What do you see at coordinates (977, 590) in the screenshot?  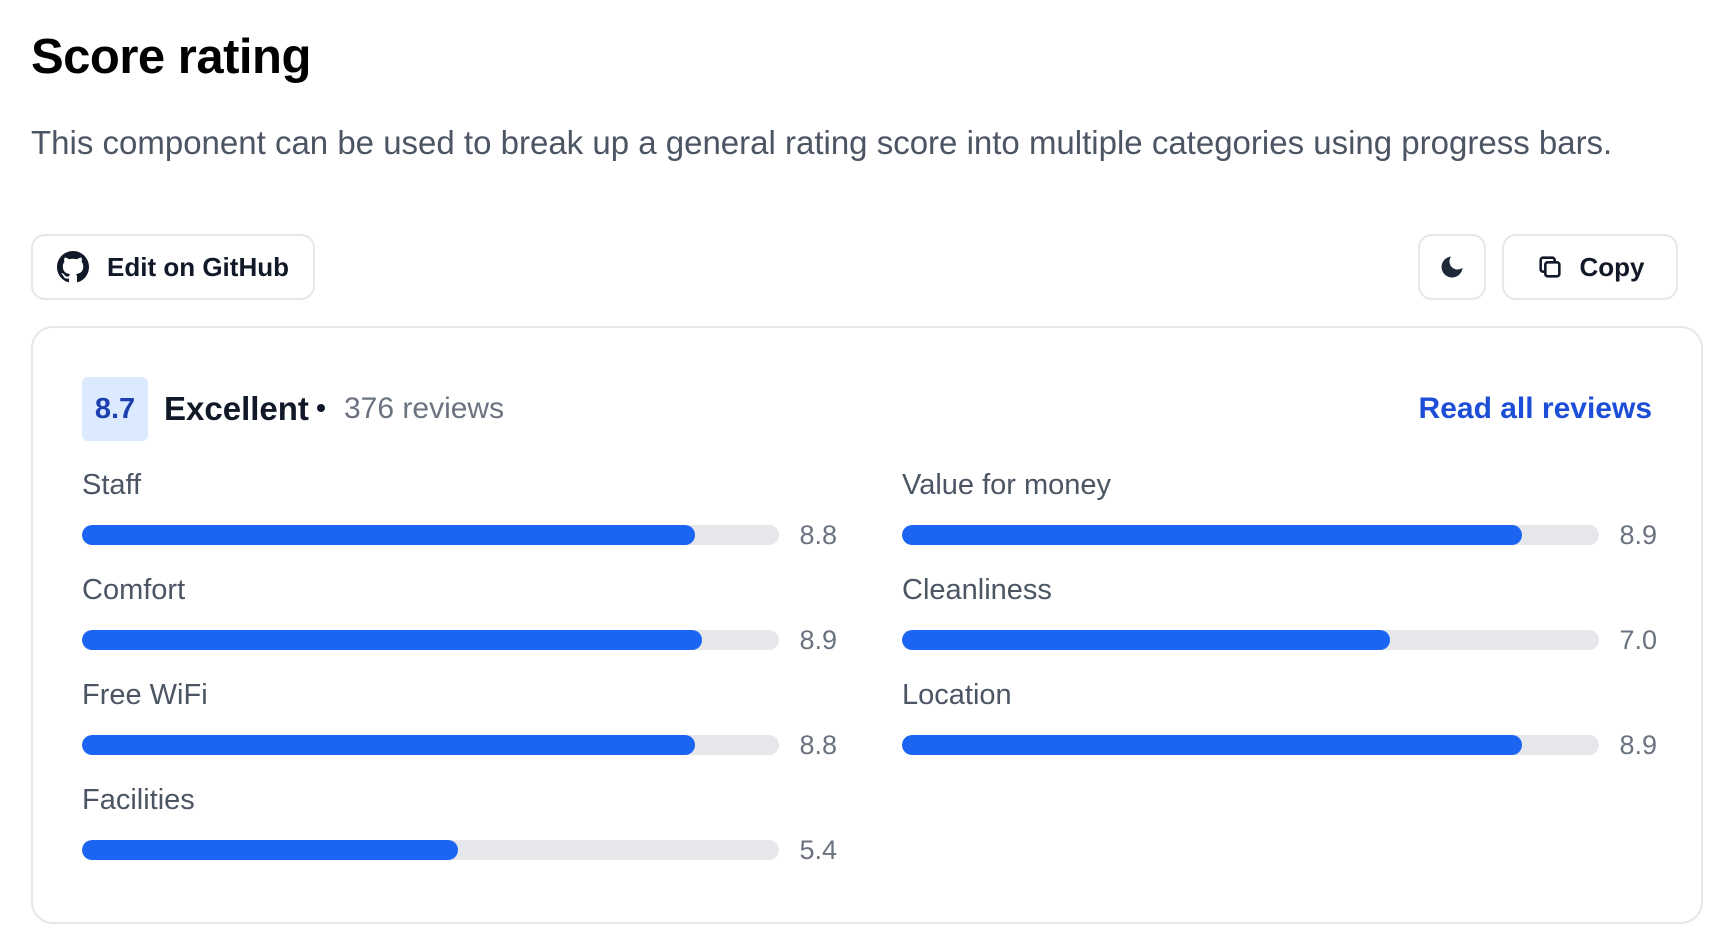 I see `metric-label: Cleanliness` at bounding box center [977, 590].